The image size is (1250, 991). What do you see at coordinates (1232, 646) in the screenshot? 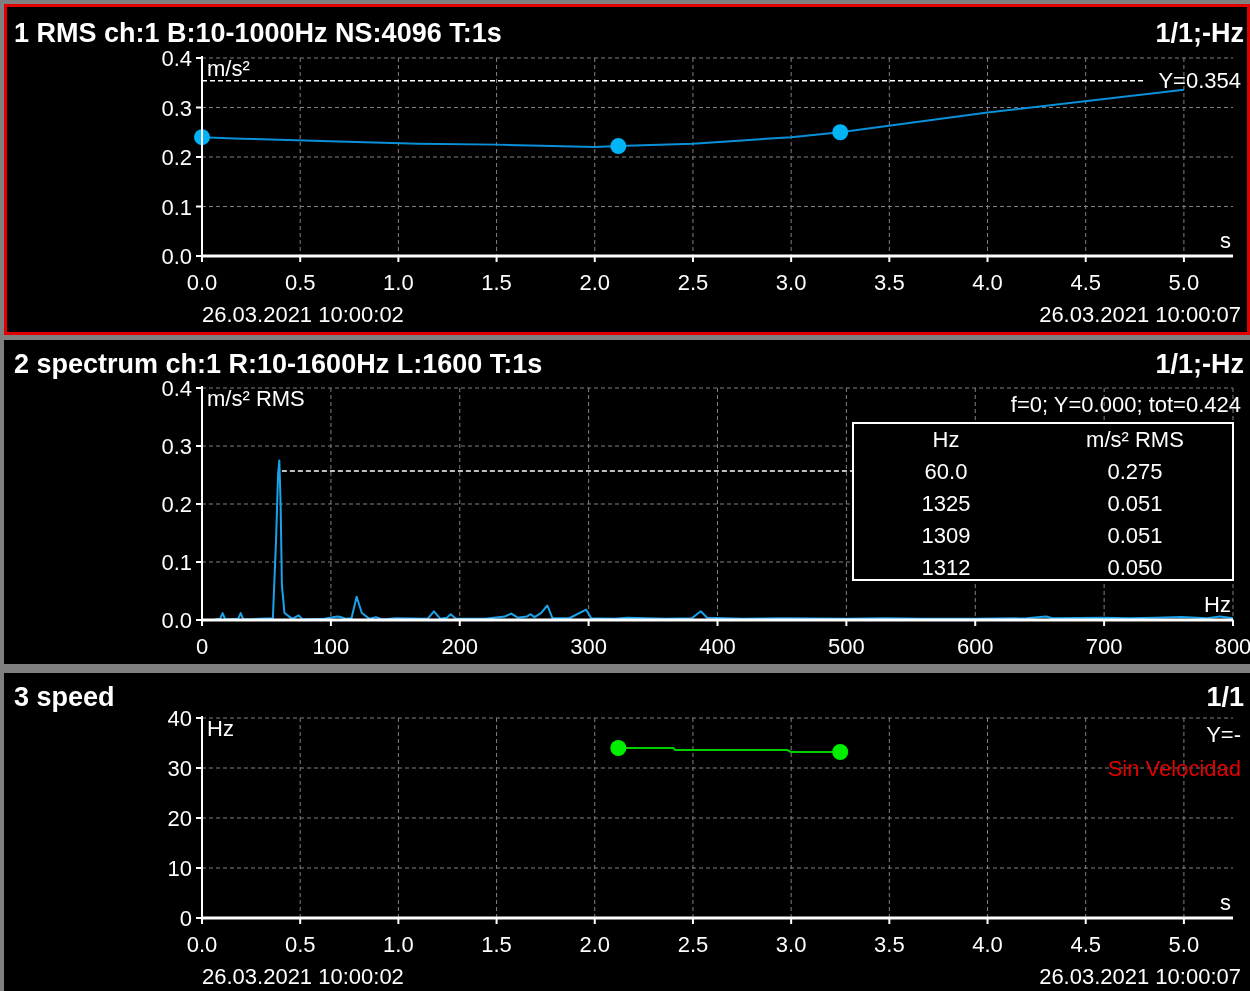
I see `x-tick-label: 800` at bounding box center [1232, 646].